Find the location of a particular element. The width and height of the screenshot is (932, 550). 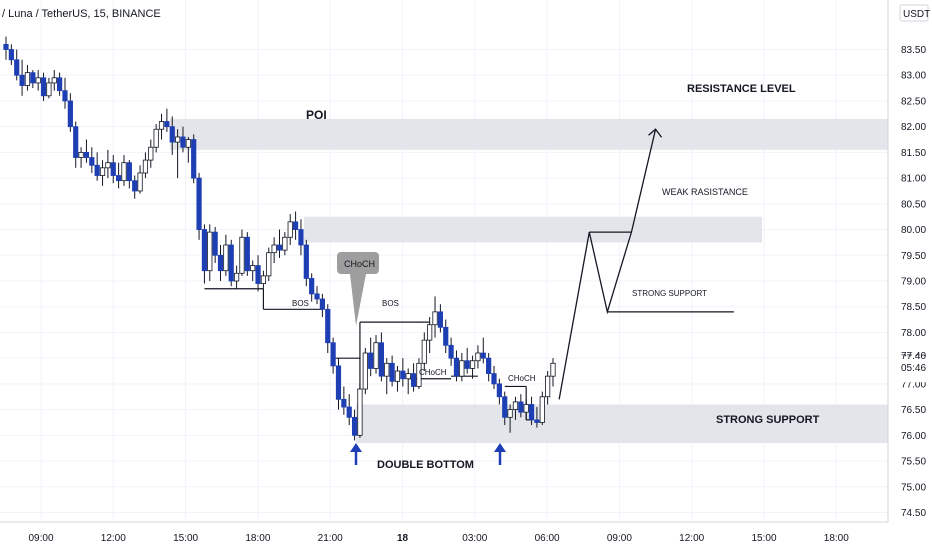

chart-title: / Luna / TetherUS, 15, BINANCE is located at coordinates (81, 14).